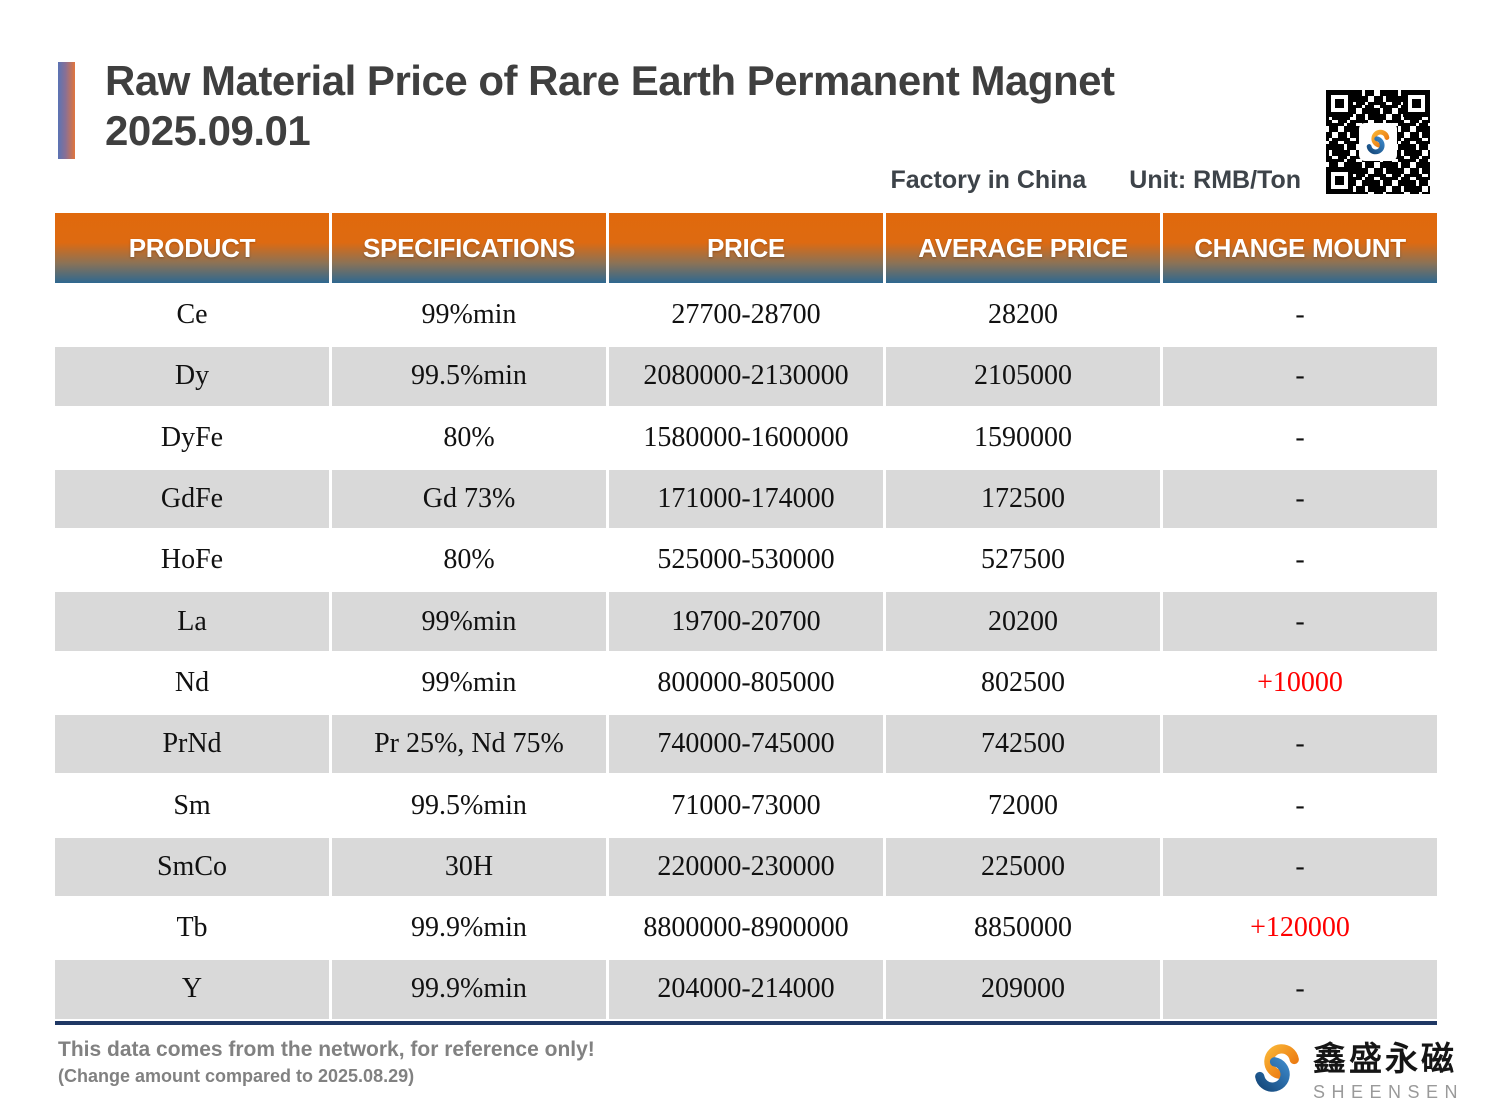 This screenshot has height=1120, width=1494. I want to click on table-row: Ce 99%min 27700-28700 28200-, so click(746, 315).